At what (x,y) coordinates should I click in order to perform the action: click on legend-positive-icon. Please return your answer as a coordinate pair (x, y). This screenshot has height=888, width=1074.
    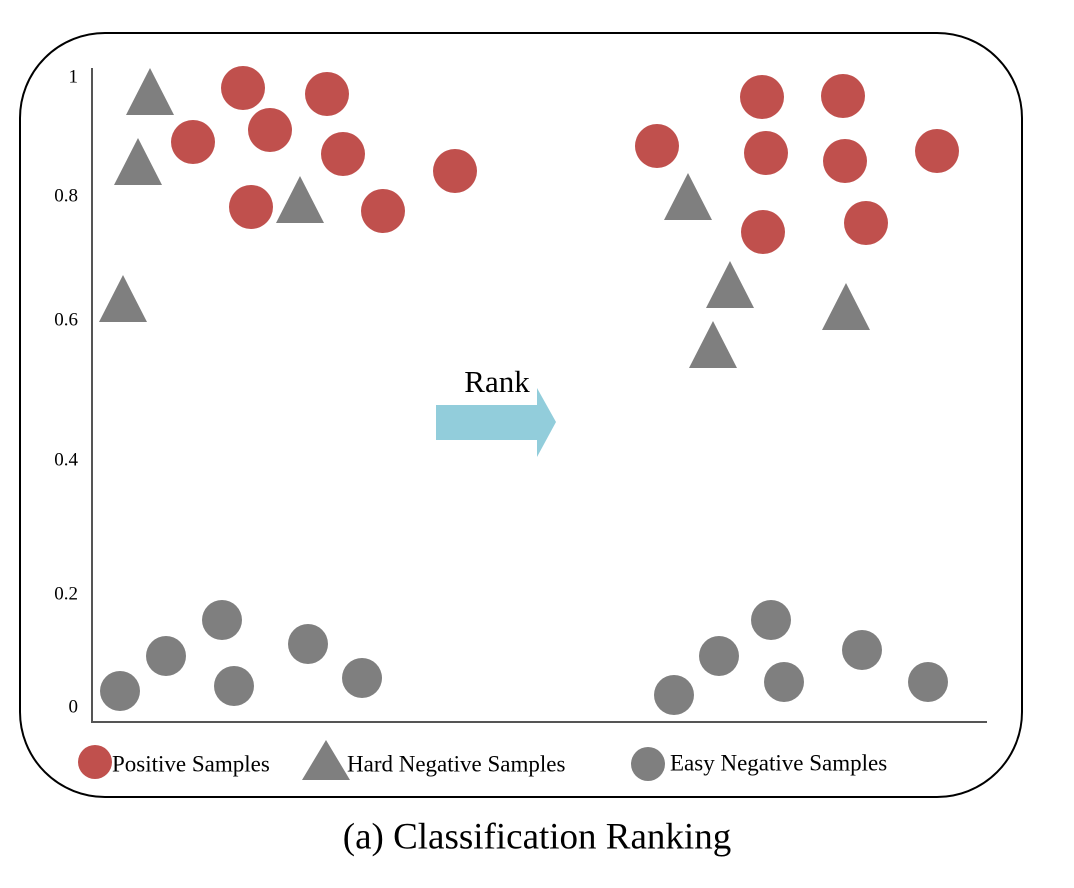
    Looking at the image, I should click on (95, 762).